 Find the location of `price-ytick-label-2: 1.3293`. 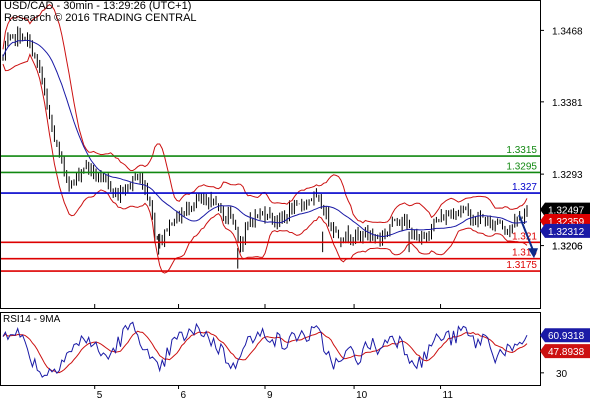

price-ytick-label-2: 1.3293 is located at coordinates (567, 175).